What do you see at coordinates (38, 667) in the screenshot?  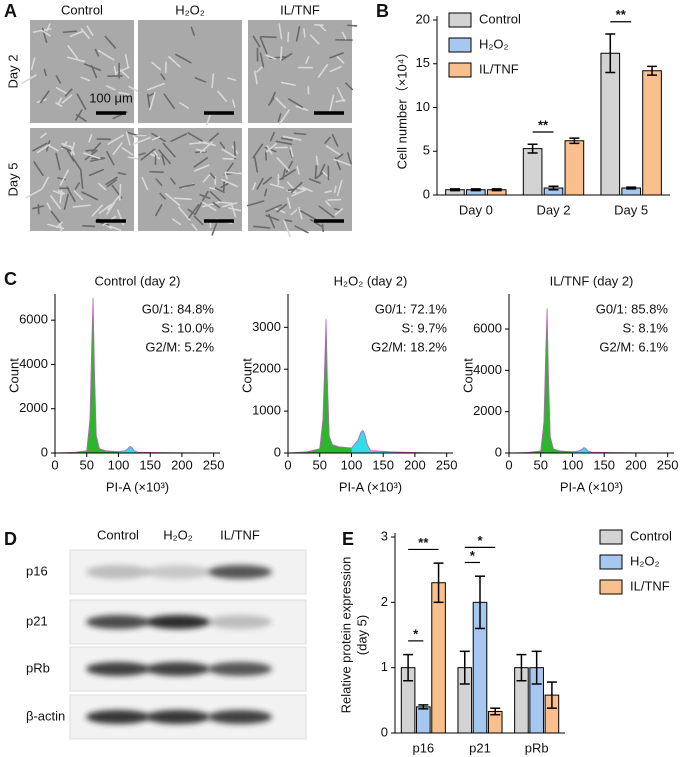 I see `protein-label: pRb` at bounding box center [38, 667].